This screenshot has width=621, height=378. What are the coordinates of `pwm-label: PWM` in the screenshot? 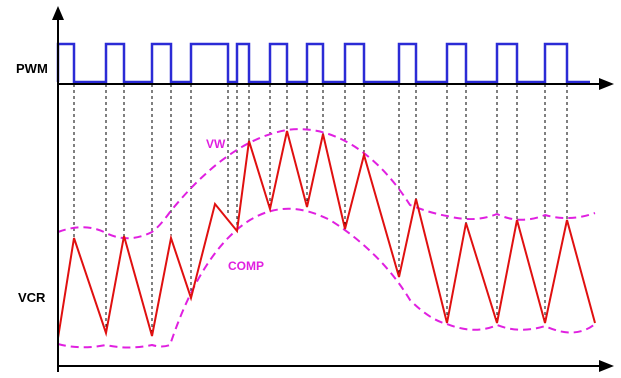 It's located at (32, 68).